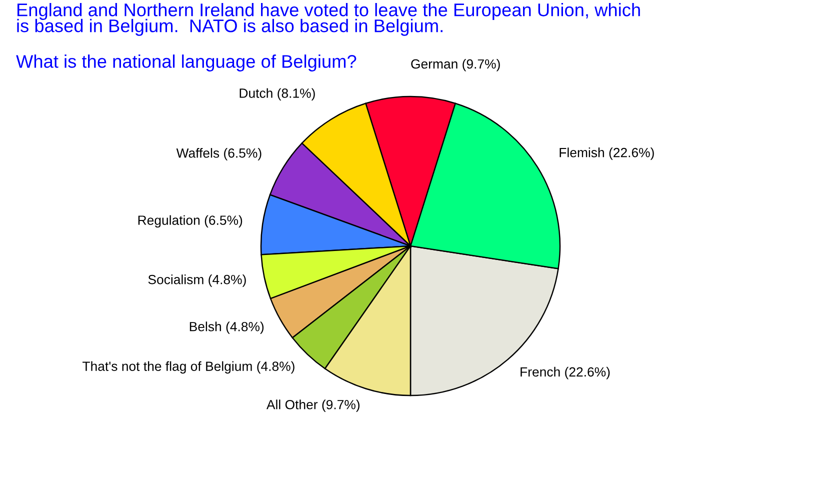 This screenshot has width=820, height=492. Describe the element at coordinates (328, 19) in the screenshot. I see `chart-title: England and Northern Ireland have voted to leave the European Union, which is based in Belgium. NATO is also based in Belgium.` at that location.